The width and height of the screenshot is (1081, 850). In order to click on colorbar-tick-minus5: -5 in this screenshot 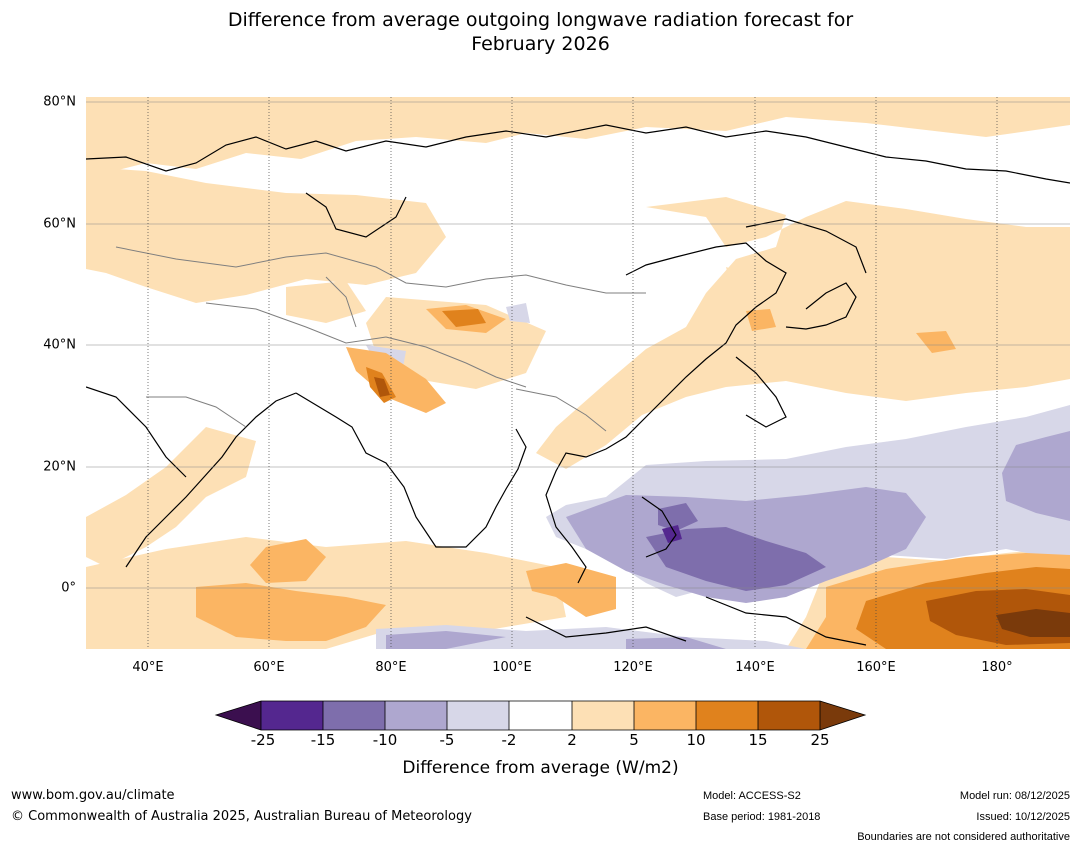, I will do `click(447, 740)`.